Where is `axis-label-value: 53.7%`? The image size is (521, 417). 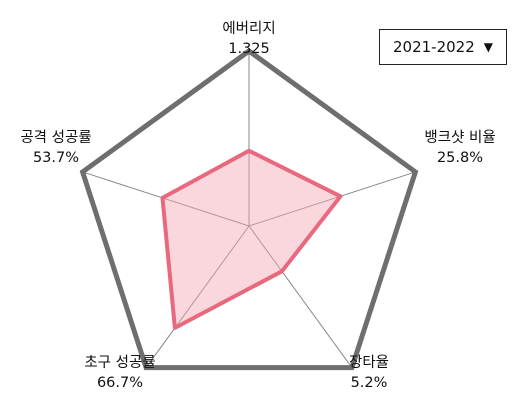
axis-label-value: 53.7% is located at coordinates (56, 158).